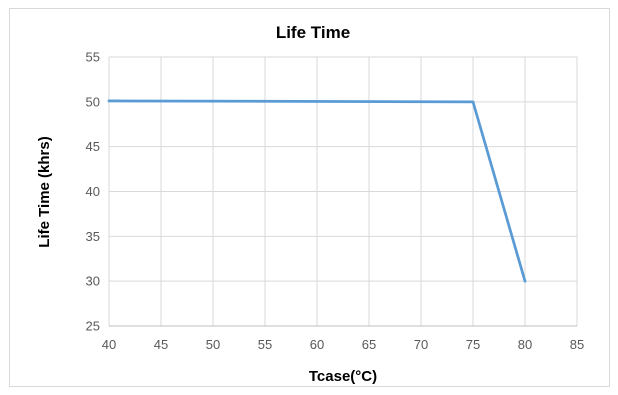 The image size is (618, 395). I want to click on y-tick-label: 30, so click(93, 281).